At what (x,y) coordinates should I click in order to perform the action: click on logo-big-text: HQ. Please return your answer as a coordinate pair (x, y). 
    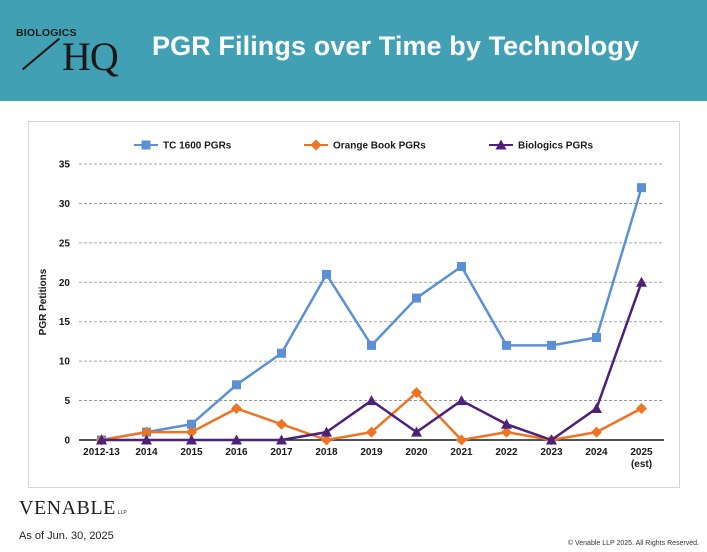
    Looking at the image, I should click on (90, 56).